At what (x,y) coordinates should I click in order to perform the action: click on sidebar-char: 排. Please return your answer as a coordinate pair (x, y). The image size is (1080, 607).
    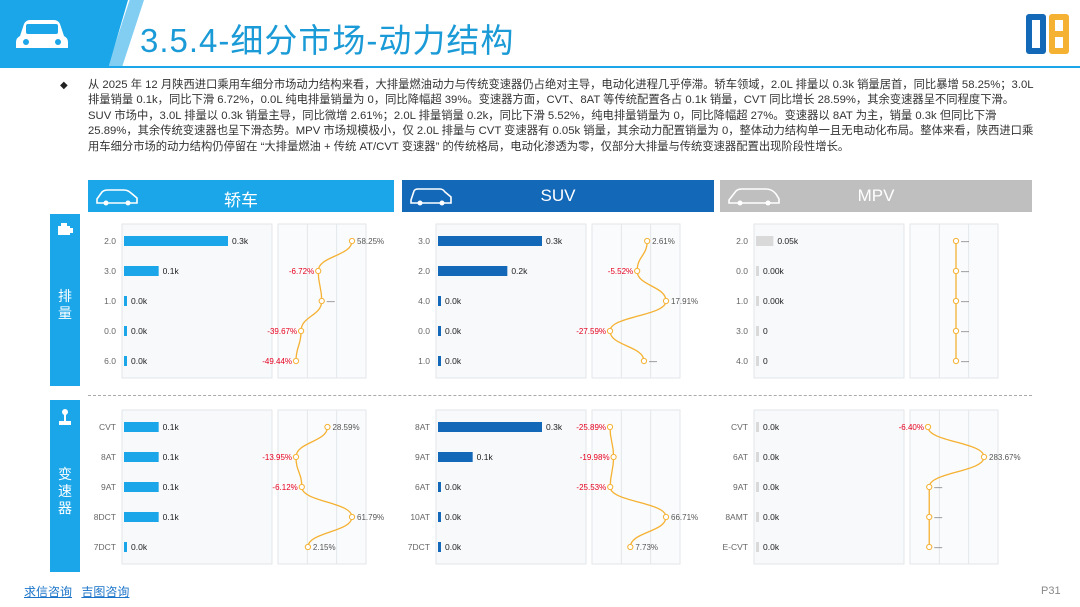
    Looking at the image, I should click on (65, 296).